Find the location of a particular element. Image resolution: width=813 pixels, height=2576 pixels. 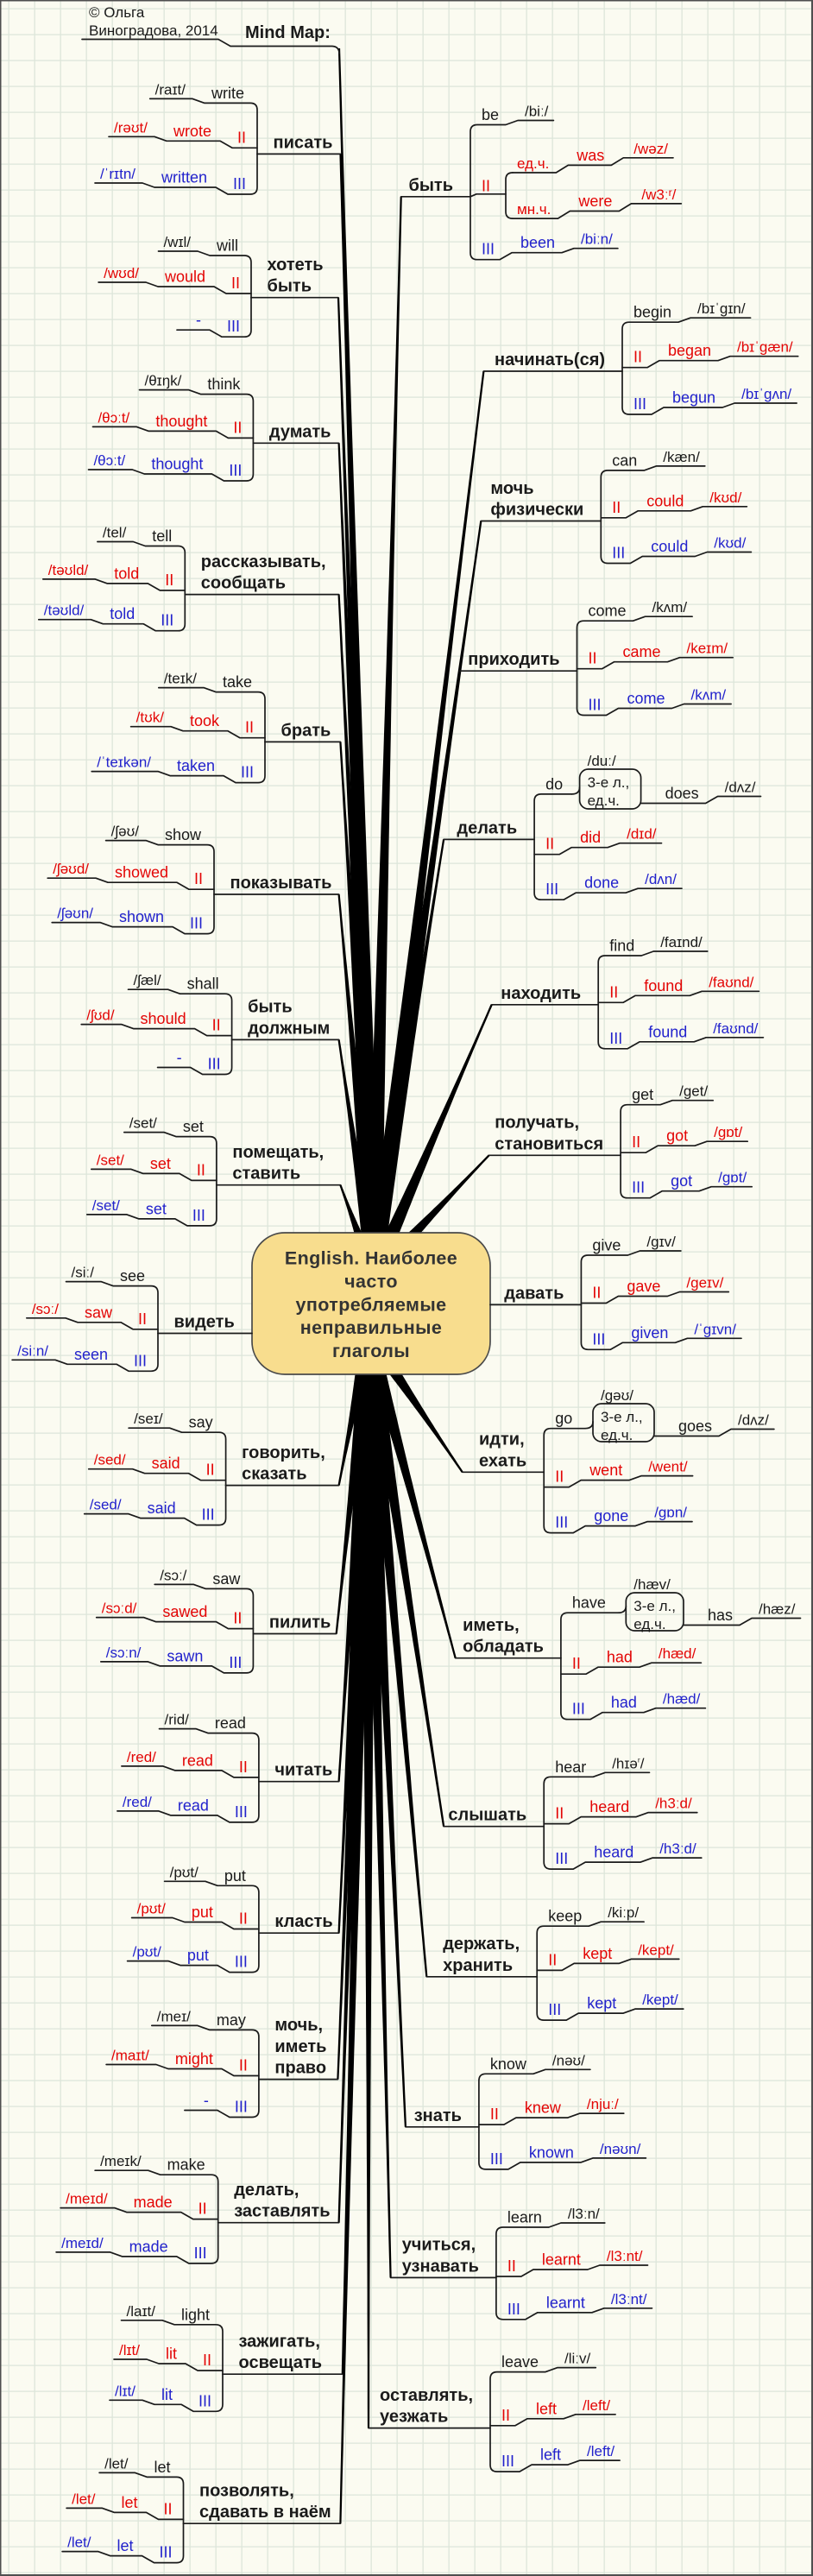

svg-text: делать, is located at coordinates (266, 2190).